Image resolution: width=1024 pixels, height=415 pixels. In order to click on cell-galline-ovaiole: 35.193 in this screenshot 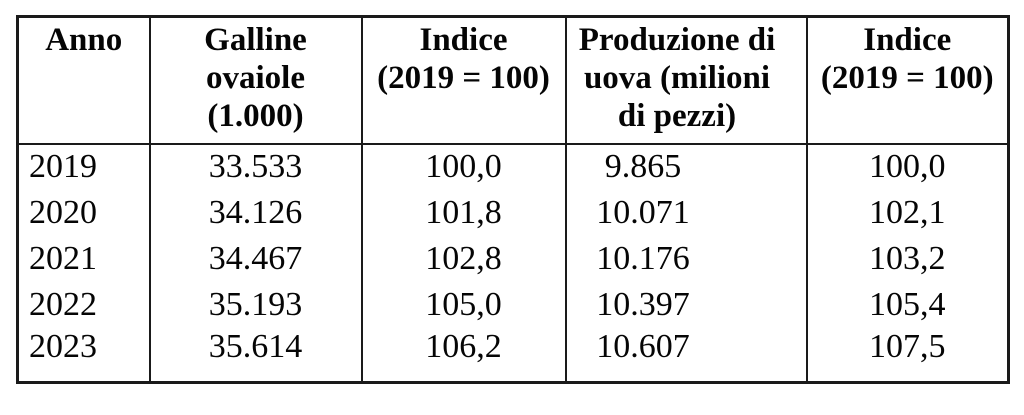, I will do `click(255, 304)`.